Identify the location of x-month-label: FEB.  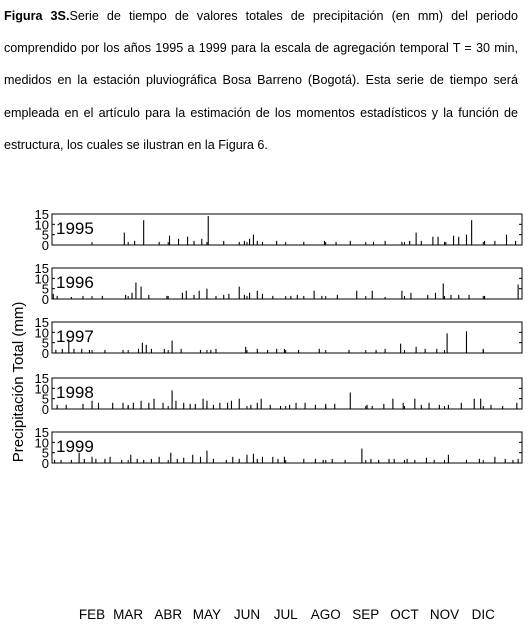
(92, 614).